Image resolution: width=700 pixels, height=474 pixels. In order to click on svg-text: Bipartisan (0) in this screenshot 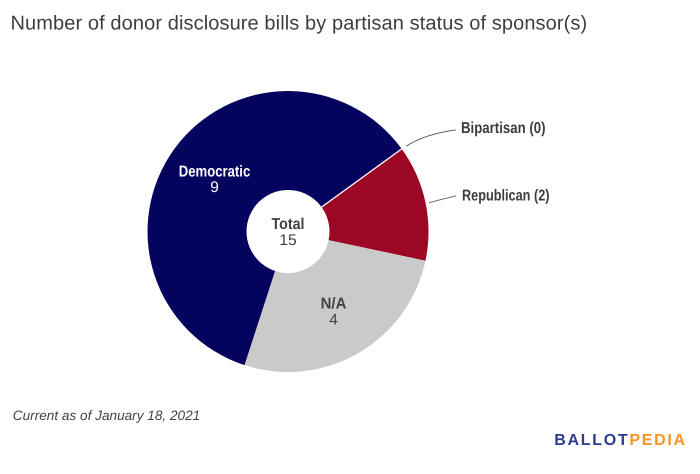, I will do `click(503, 128)`.